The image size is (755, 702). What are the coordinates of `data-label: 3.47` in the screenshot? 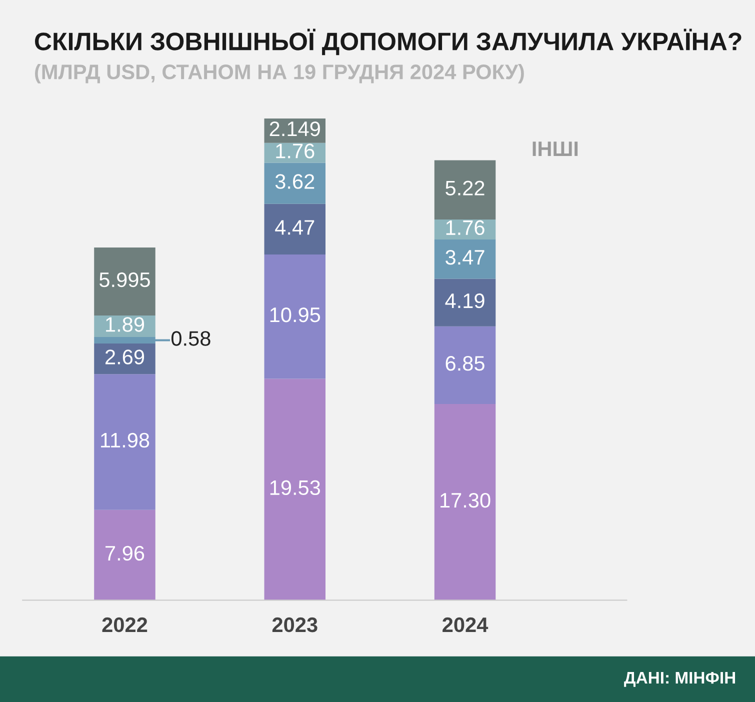 It's located at (465, 257).